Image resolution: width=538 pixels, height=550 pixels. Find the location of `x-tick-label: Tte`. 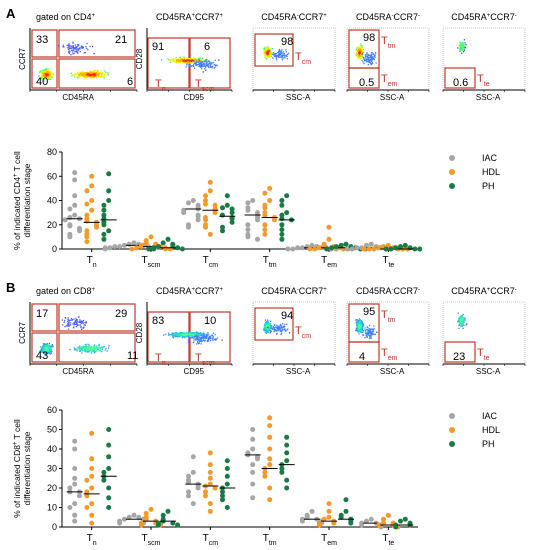

x-tick-label: Tte is located at coordinates (388, 262).